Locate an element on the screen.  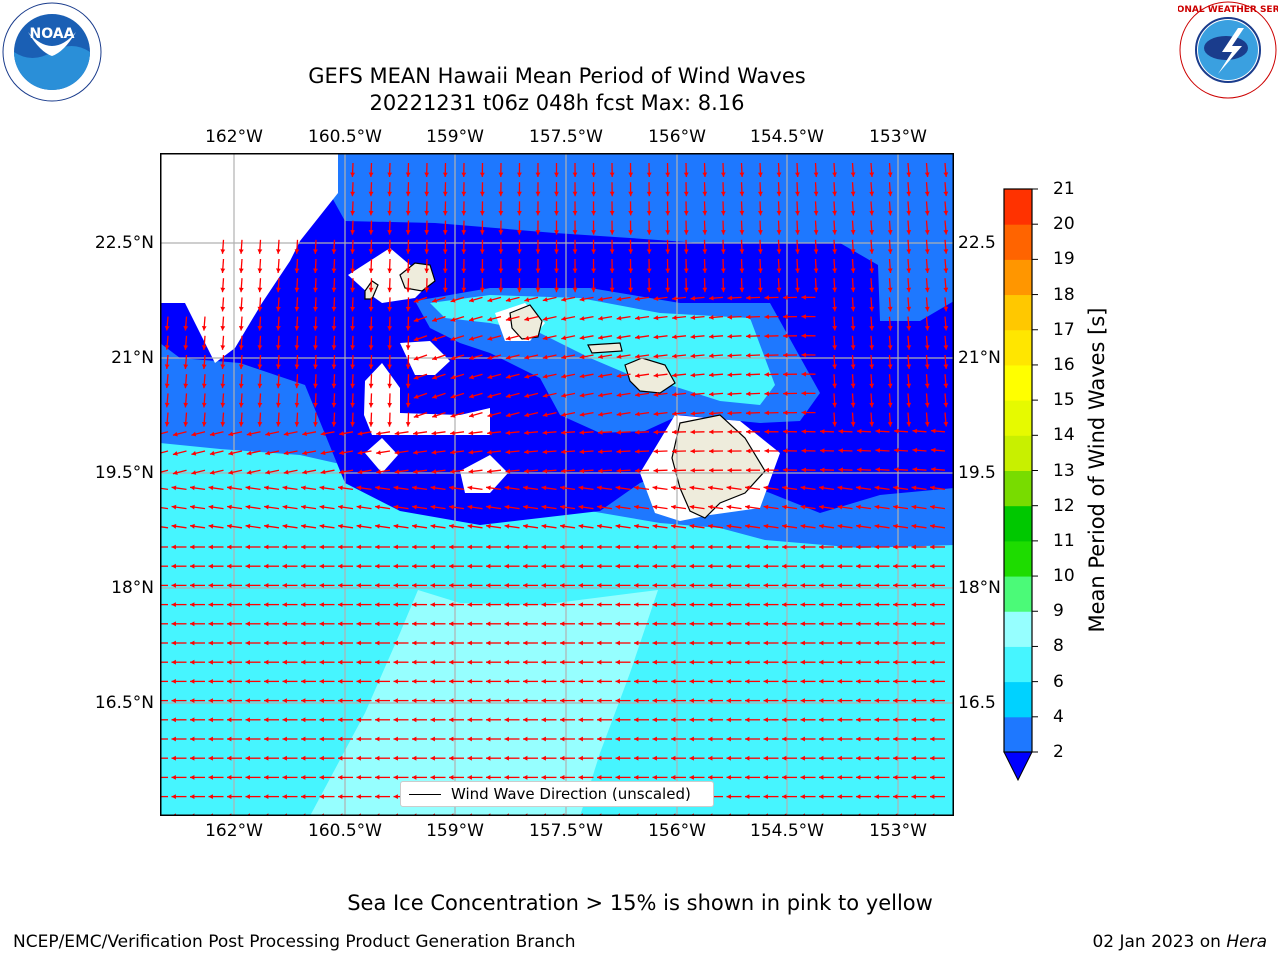
lon-tick-top: 162°W is located at coordinates (234, 137).